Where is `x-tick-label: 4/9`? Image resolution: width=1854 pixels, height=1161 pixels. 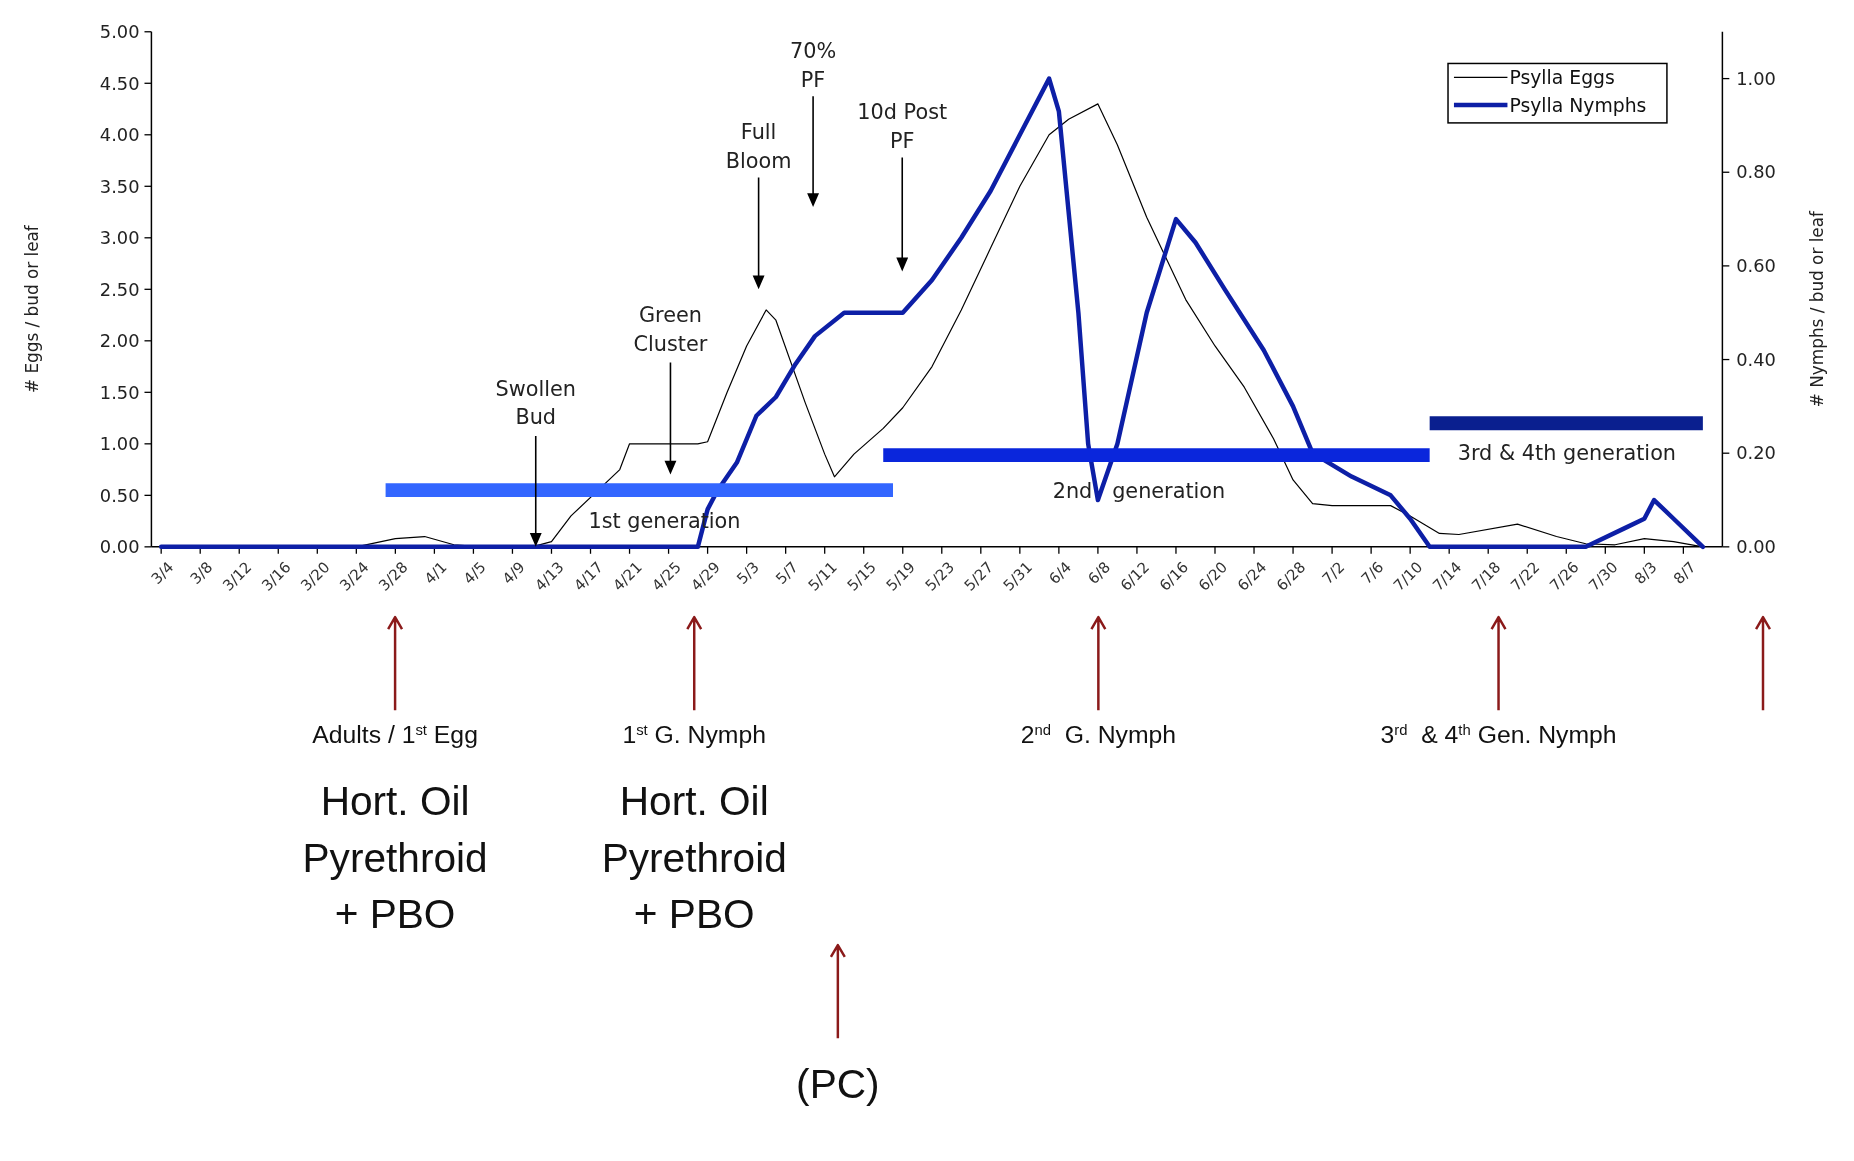
x-tick-label: 4/9 is located at coordinates (513, 573).